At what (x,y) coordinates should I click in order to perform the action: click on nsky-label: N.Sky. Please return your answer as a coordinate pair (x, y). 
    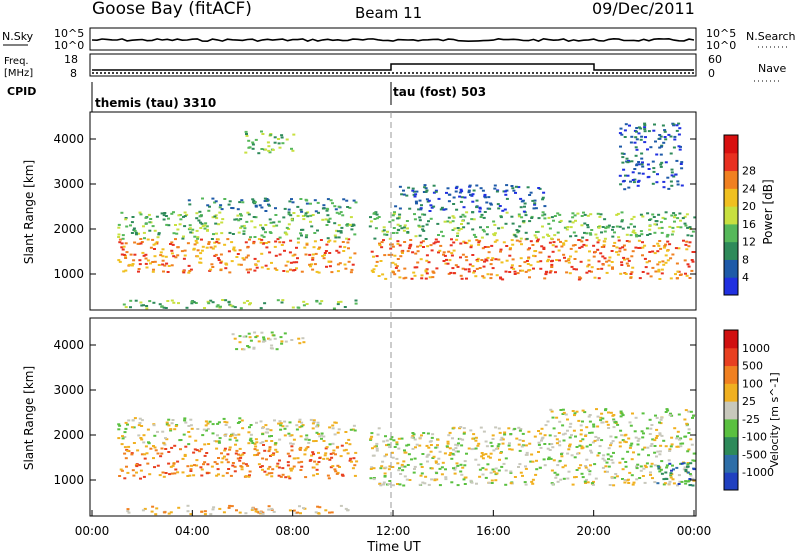
    Looking at the image, I should click on (18, 36).